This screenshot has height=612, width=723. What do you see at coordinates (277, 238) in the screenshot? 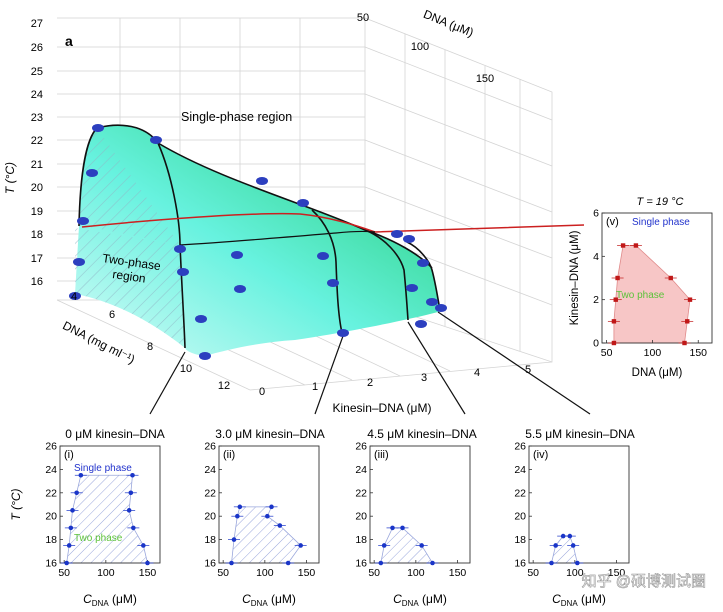
I see `t19-plane-lower-edge` at bounding box center [277, 238].